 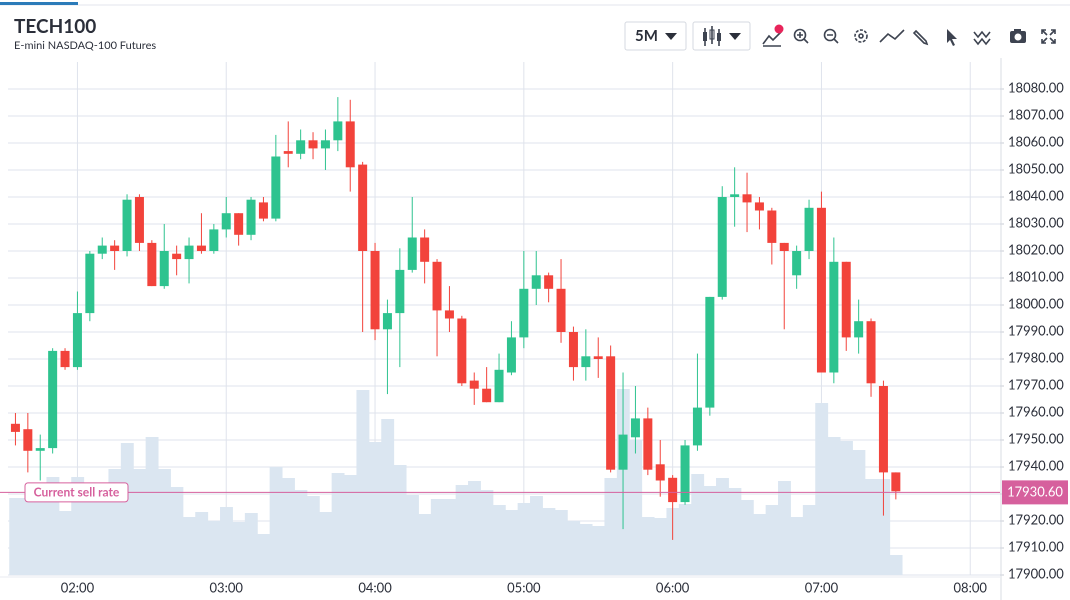 What do you see at coordinates (1036, 168) in the screenshot?
I see `y-tick-label: 18050.00` at bounding box center [1036, 168].